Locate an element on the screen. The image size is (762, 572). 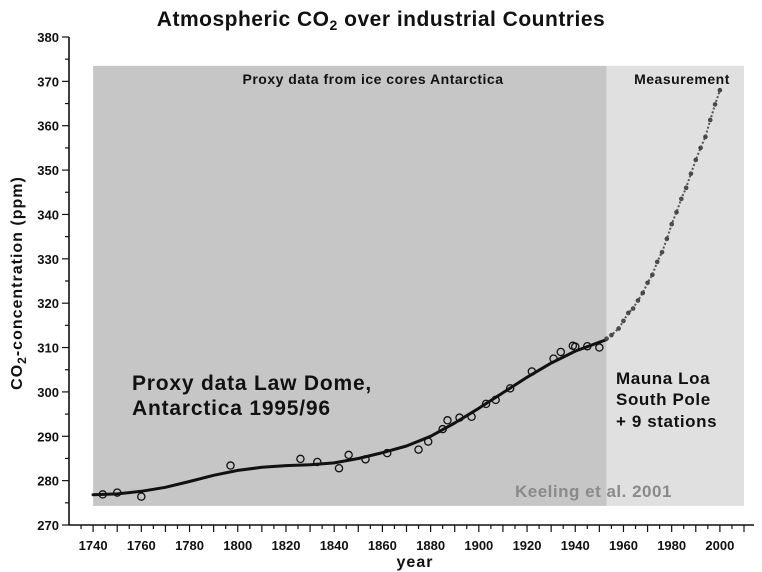
y-tick-label: 290 is located at coordinates (48, 436).